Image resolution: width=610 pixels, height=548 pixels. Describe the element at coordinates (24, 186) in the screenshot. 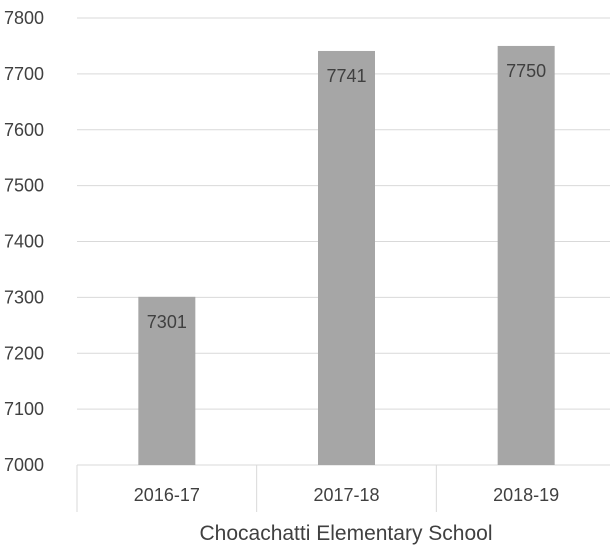

I see `y-tick-label: 7500` at that location.